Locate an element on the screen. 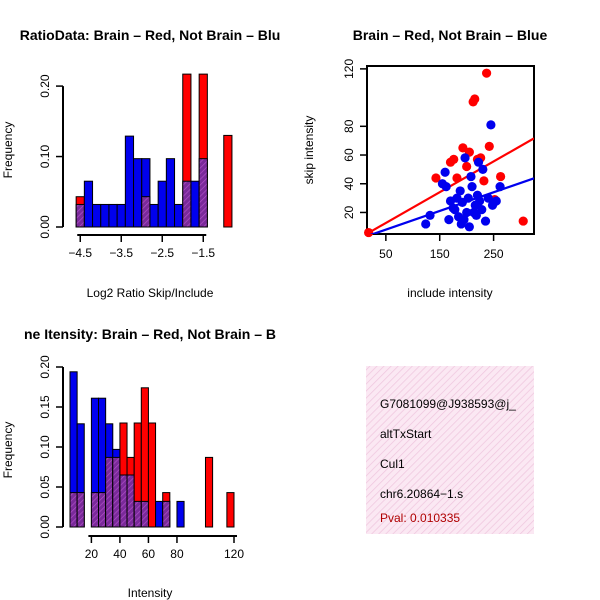  scatter-frame is located at coordinates (450, 150).